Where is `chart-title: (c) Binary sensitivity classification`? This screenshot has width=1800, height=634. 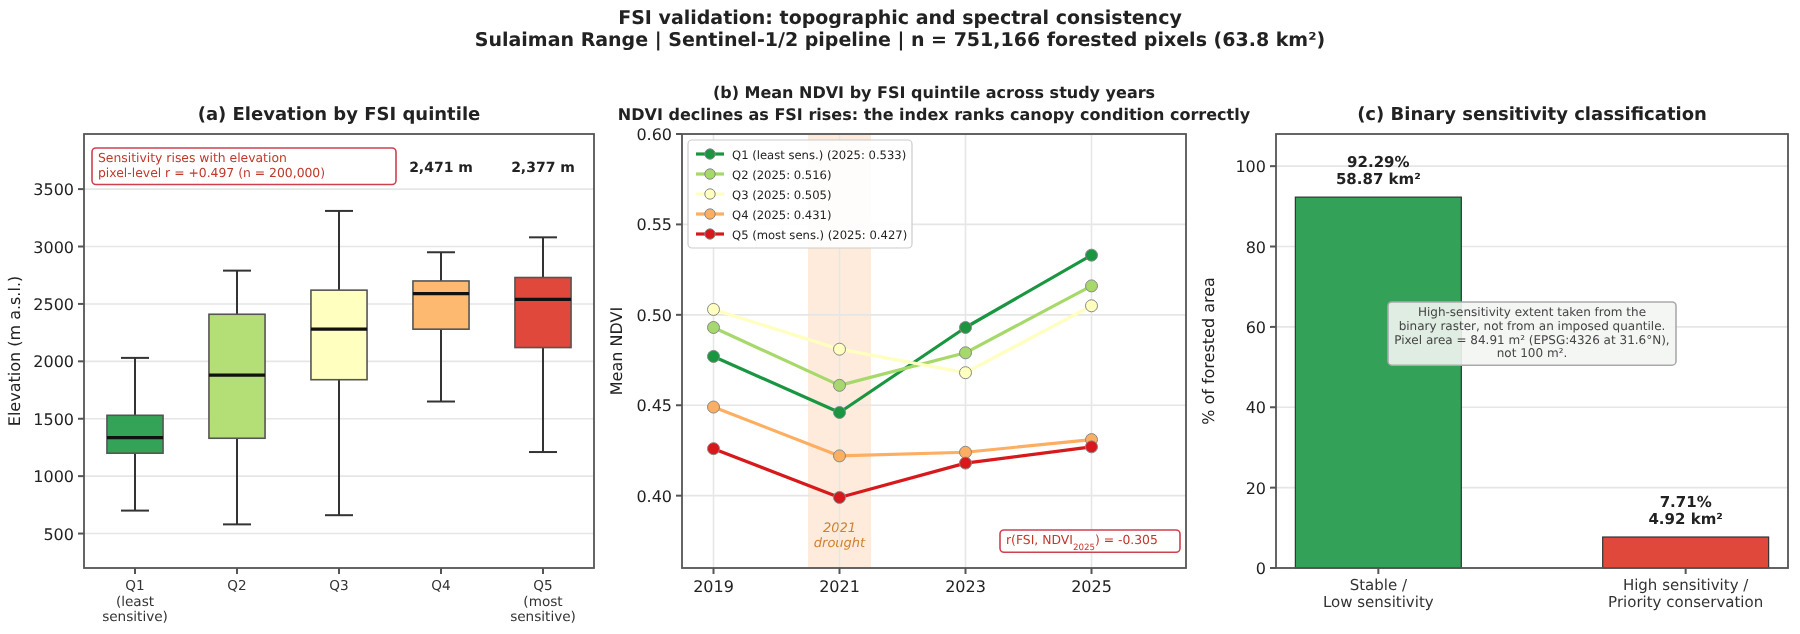 chart-title: (c) Binary sensitivity classification is located at coordinates (1532, 116).